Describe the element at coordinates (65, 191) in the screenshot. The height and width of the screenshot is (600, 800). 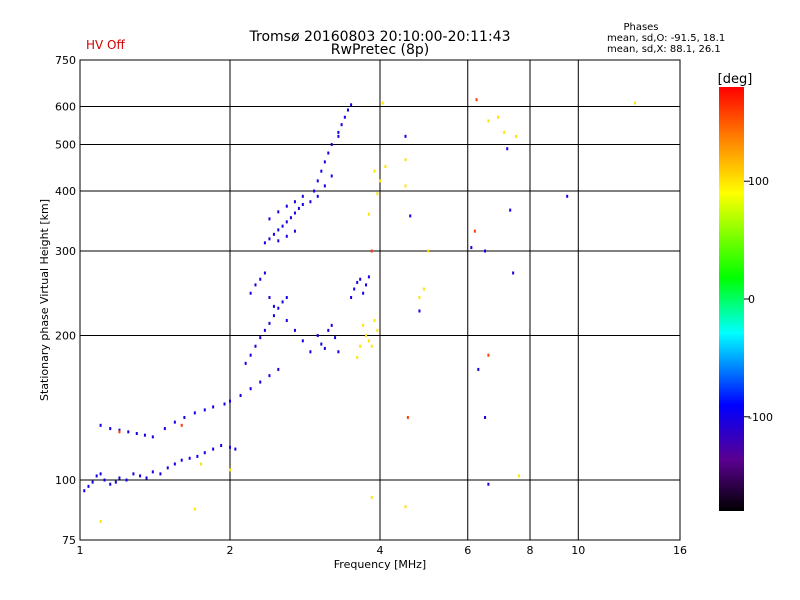
I see `y-tick-label: 400` at that location.